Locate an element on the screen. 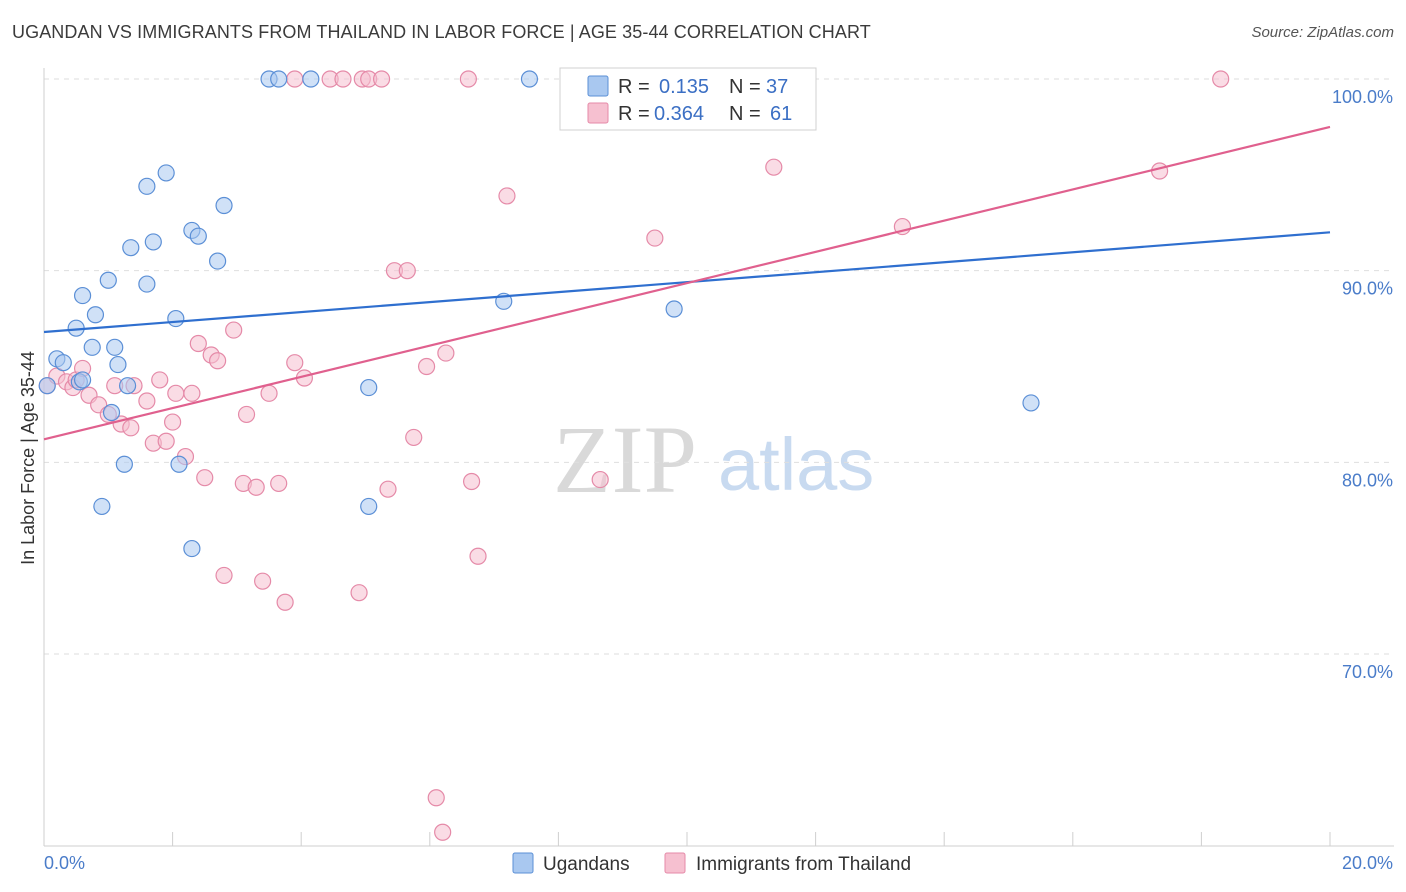 The width and height of the screenshot is (1406, 892). bottom-legend-label-ugandans: Ugandans is located at coordinates (586, 864).